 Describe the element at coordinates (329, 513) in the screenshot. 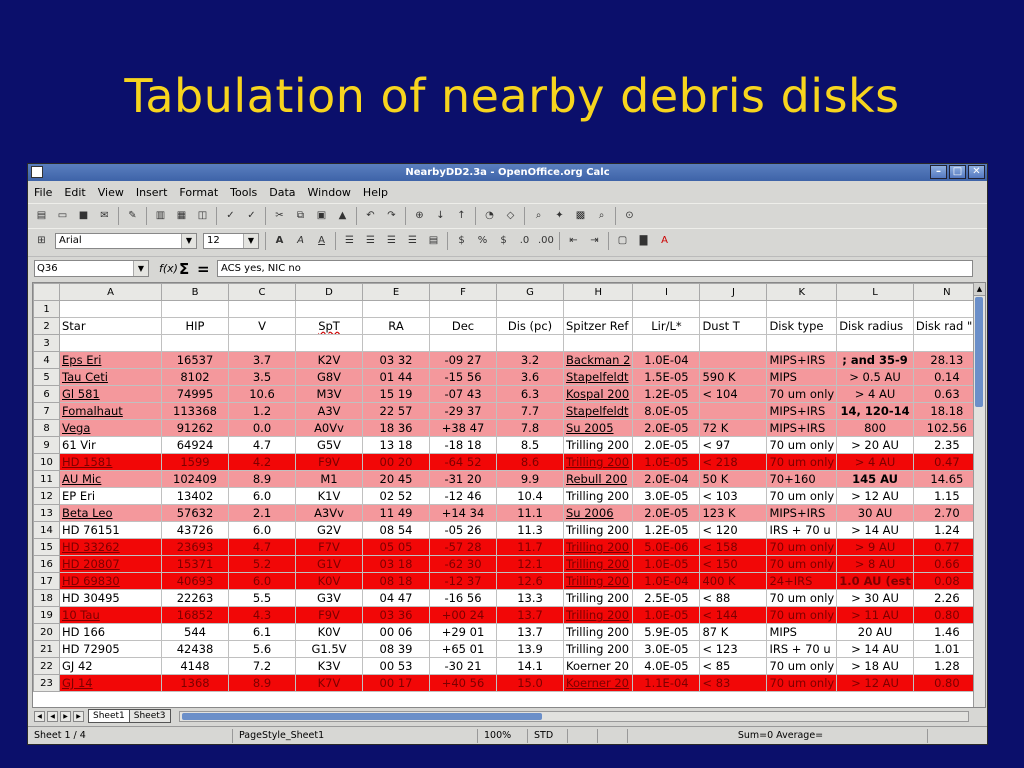

I see `cell: A3Vv` at that location.